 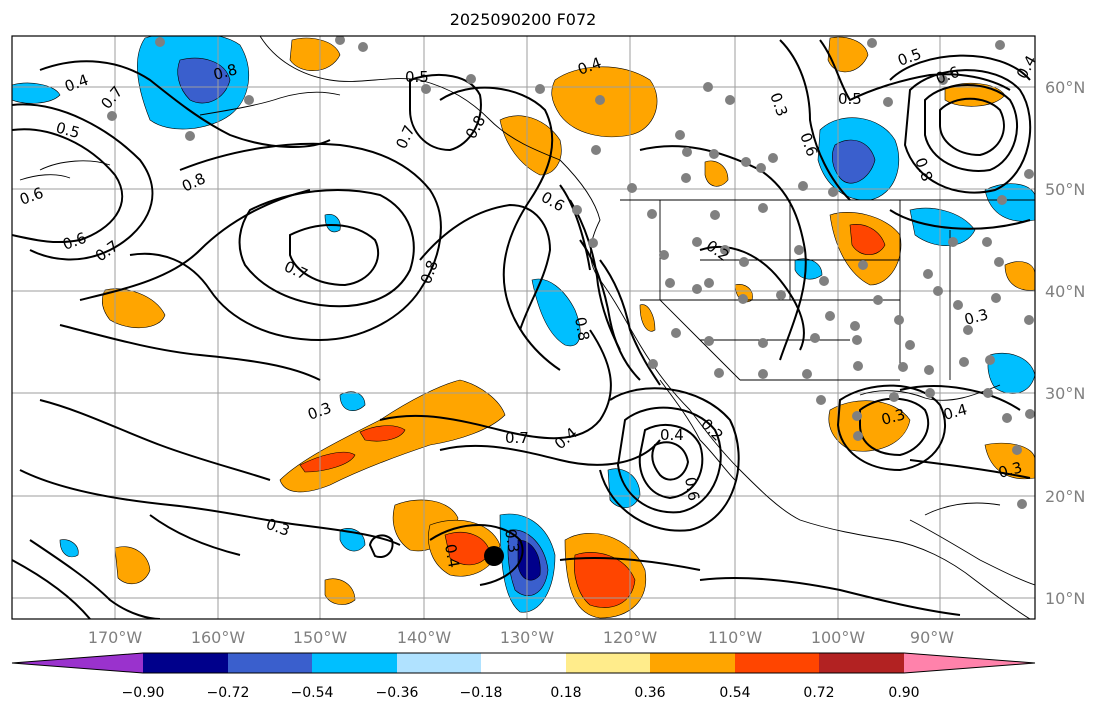 What do you see at coordinates (565, 693) in the screenshot?
I see `colorbar-tick-label: 0.18` at bounding box center [565, 693].